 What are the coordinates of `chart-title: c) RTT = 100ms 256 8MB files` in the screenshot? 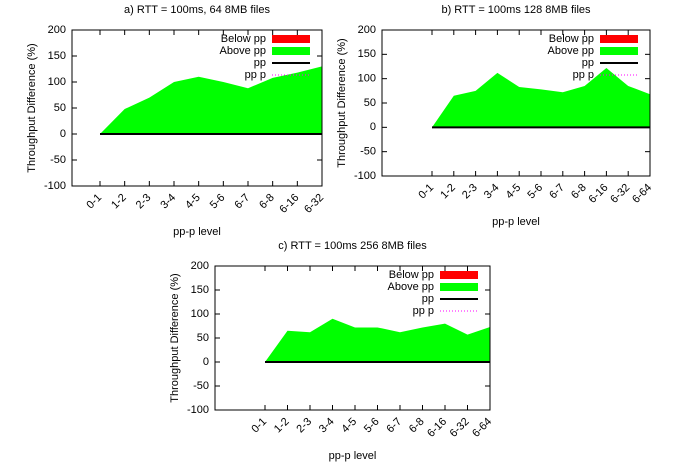 It's located at (352, 246).